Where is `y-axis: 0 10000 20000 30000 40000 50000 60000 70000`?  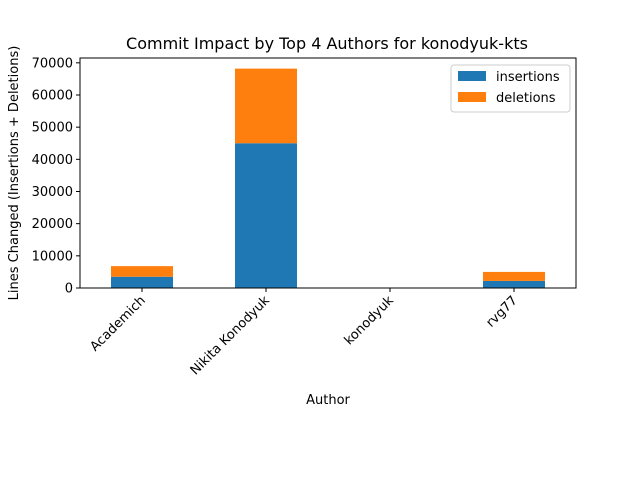 y-axis: 0 10000 20000 30000 40000 50000 60000 70000 is located at coordinates (56, 176).